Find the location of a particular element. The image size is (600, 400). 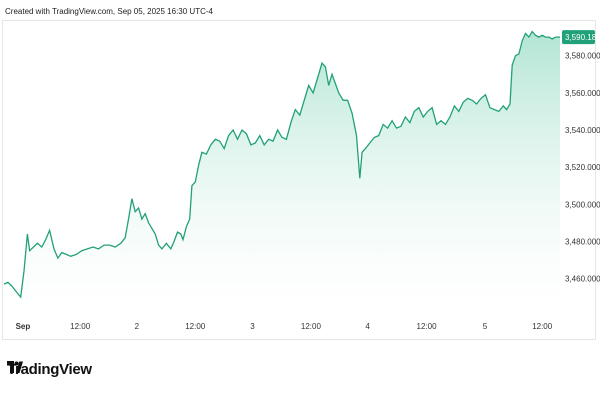

last-price-tag-background is located at coordinates (578, 37).